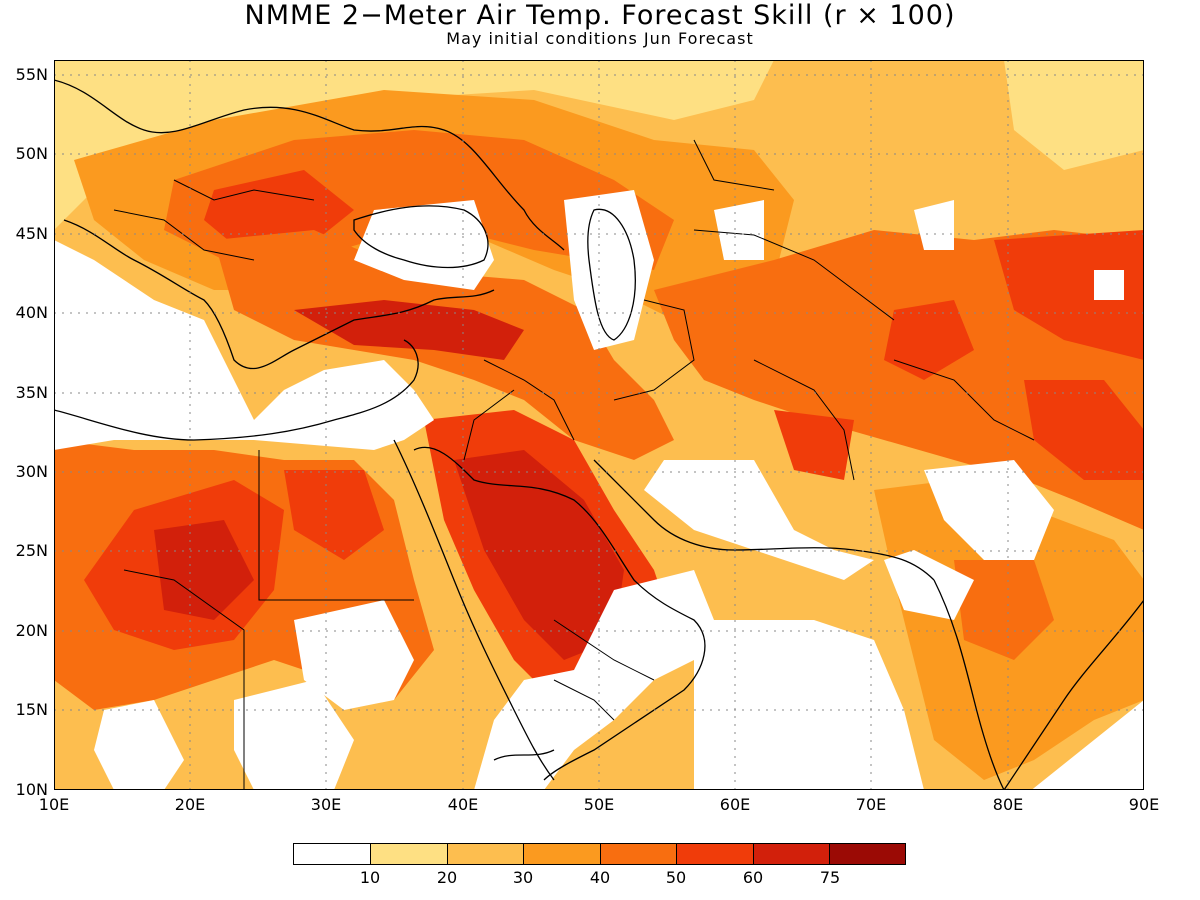 This screenshot has width=1200, height=900. Describe the element at coordinates (31, 74) in the screenshot. I see `lat-label-55n: 55N` at that location.